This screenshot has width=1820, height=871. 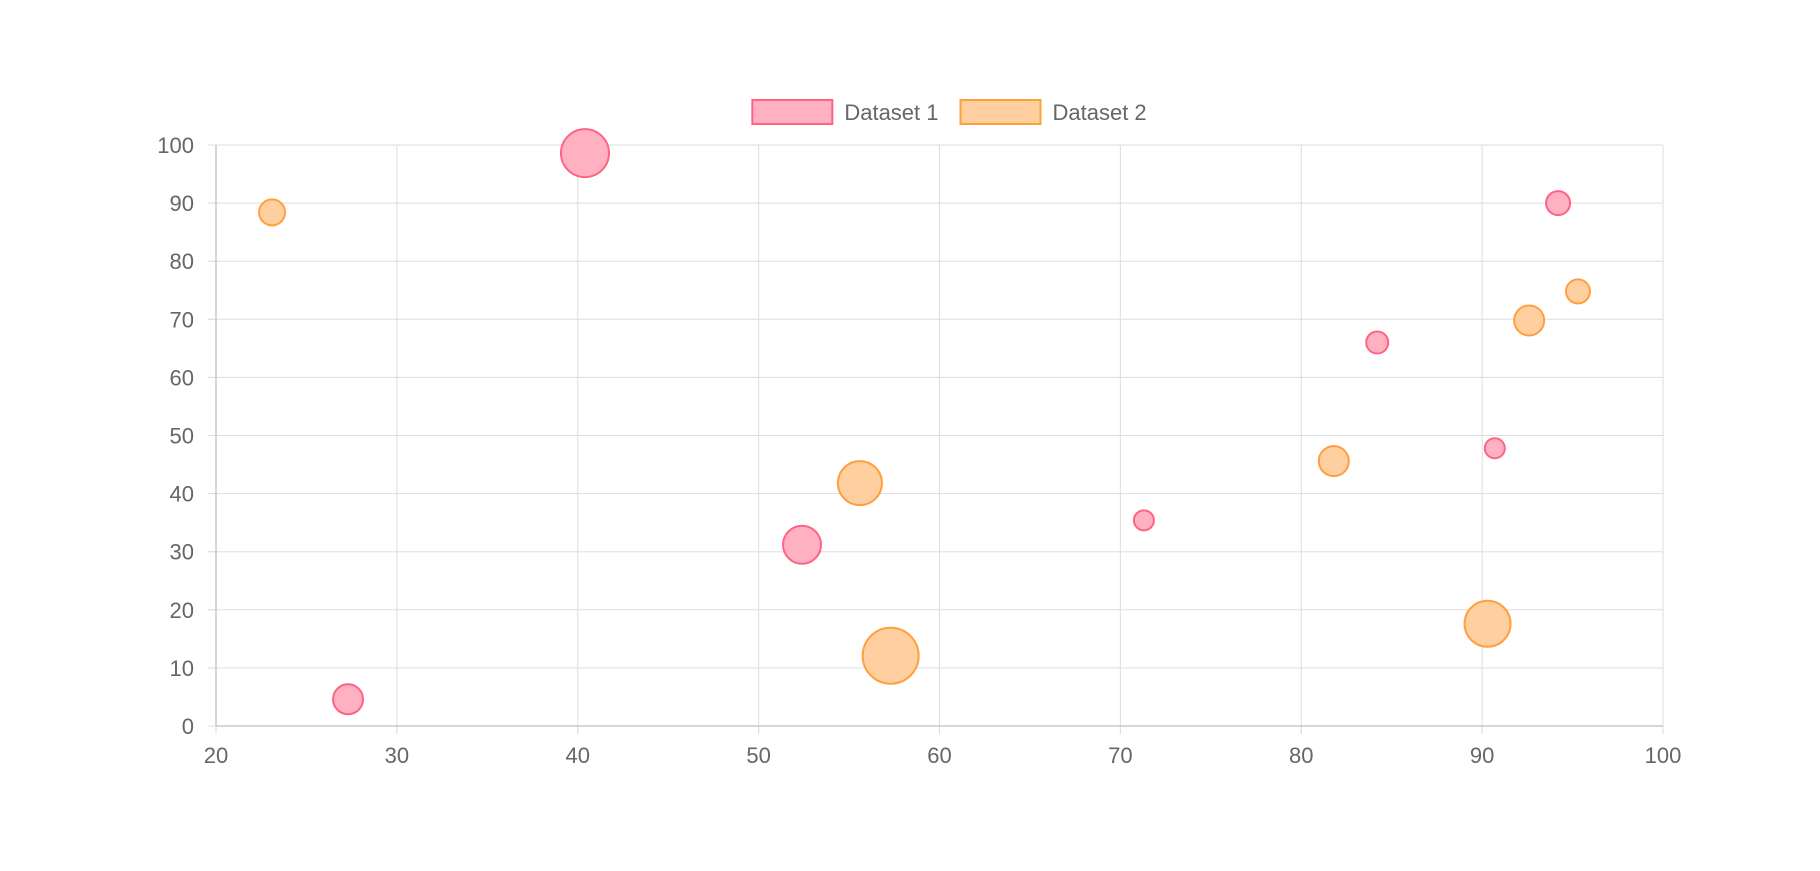 I want to click on x-tick-label: 20, so click(x=216, y=755).